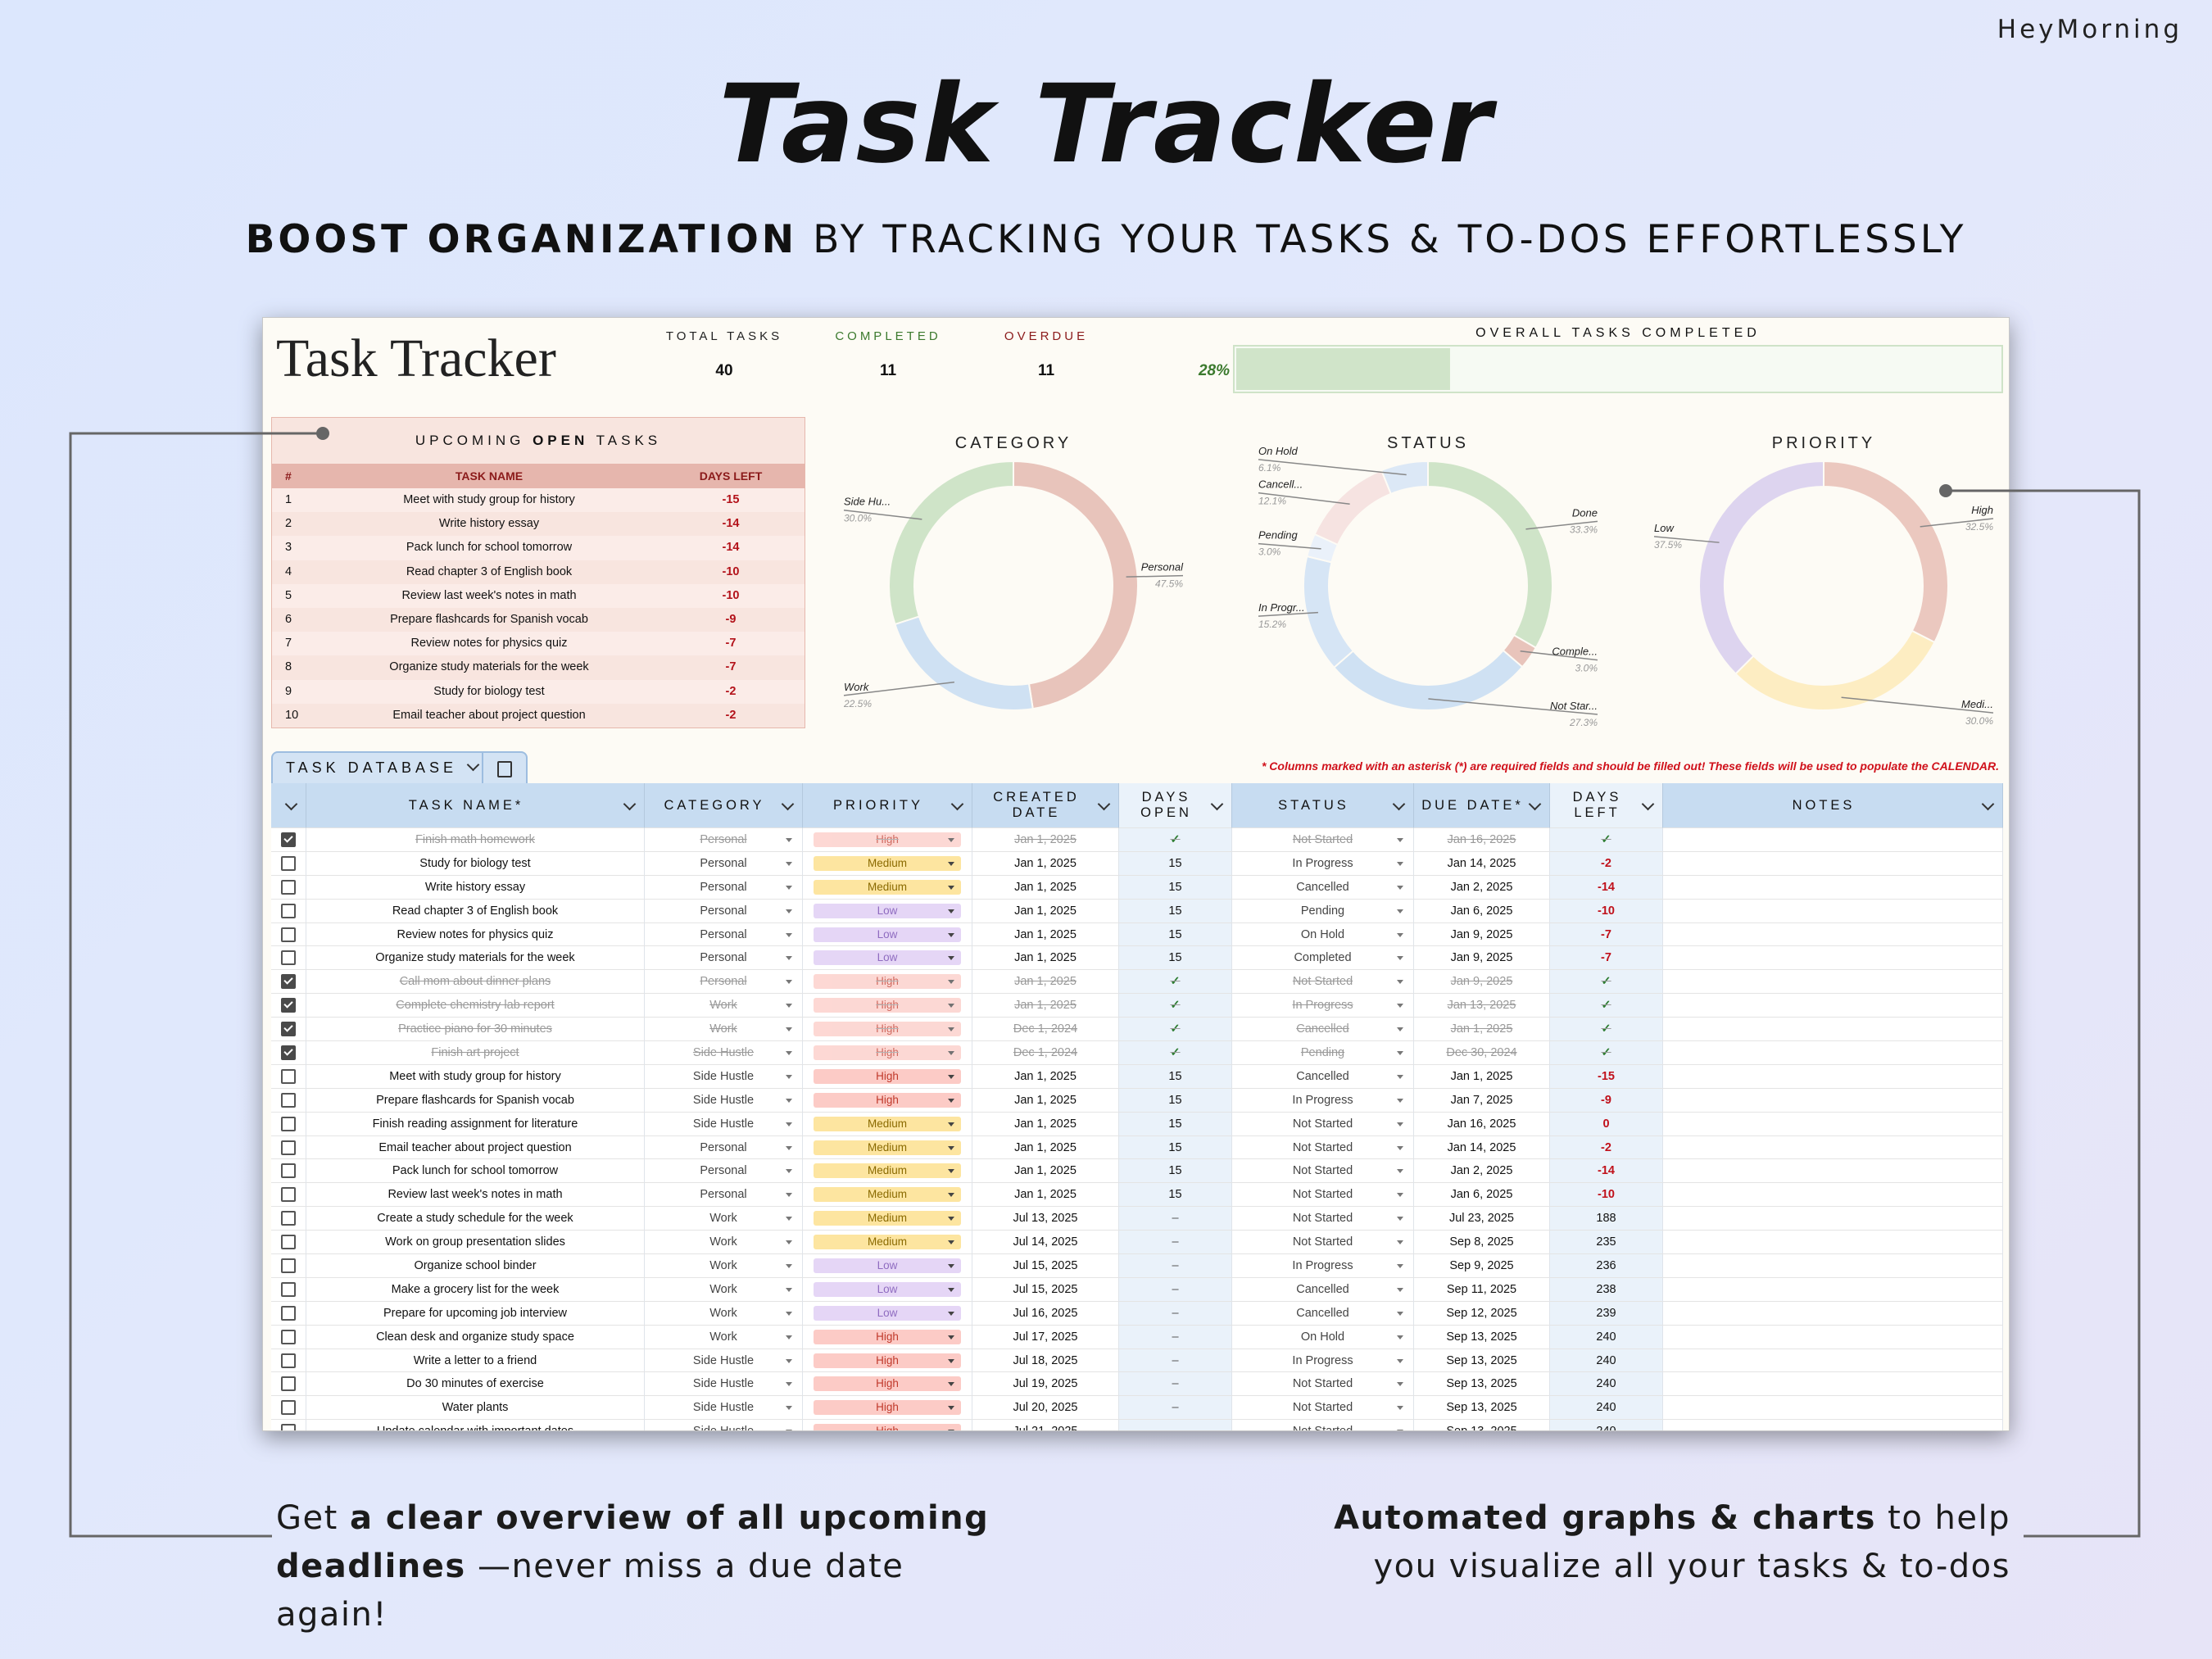  I want to click on calculator-icon, so click(504, 768).